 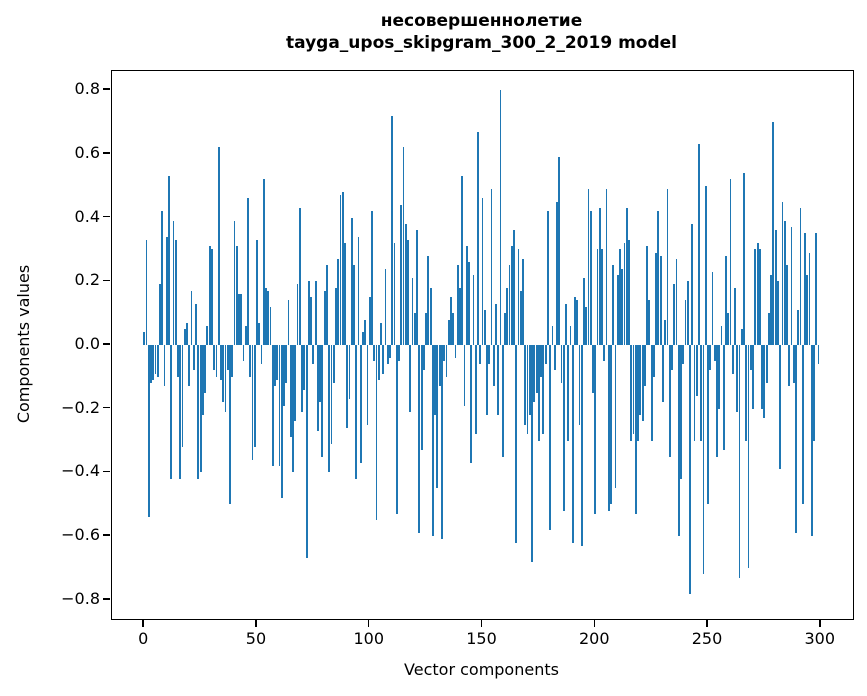 What do you see at coordinates (80, 407) in the screenshot?
I see `y-tick-label: −0.2` at bounding box center [80, 407].